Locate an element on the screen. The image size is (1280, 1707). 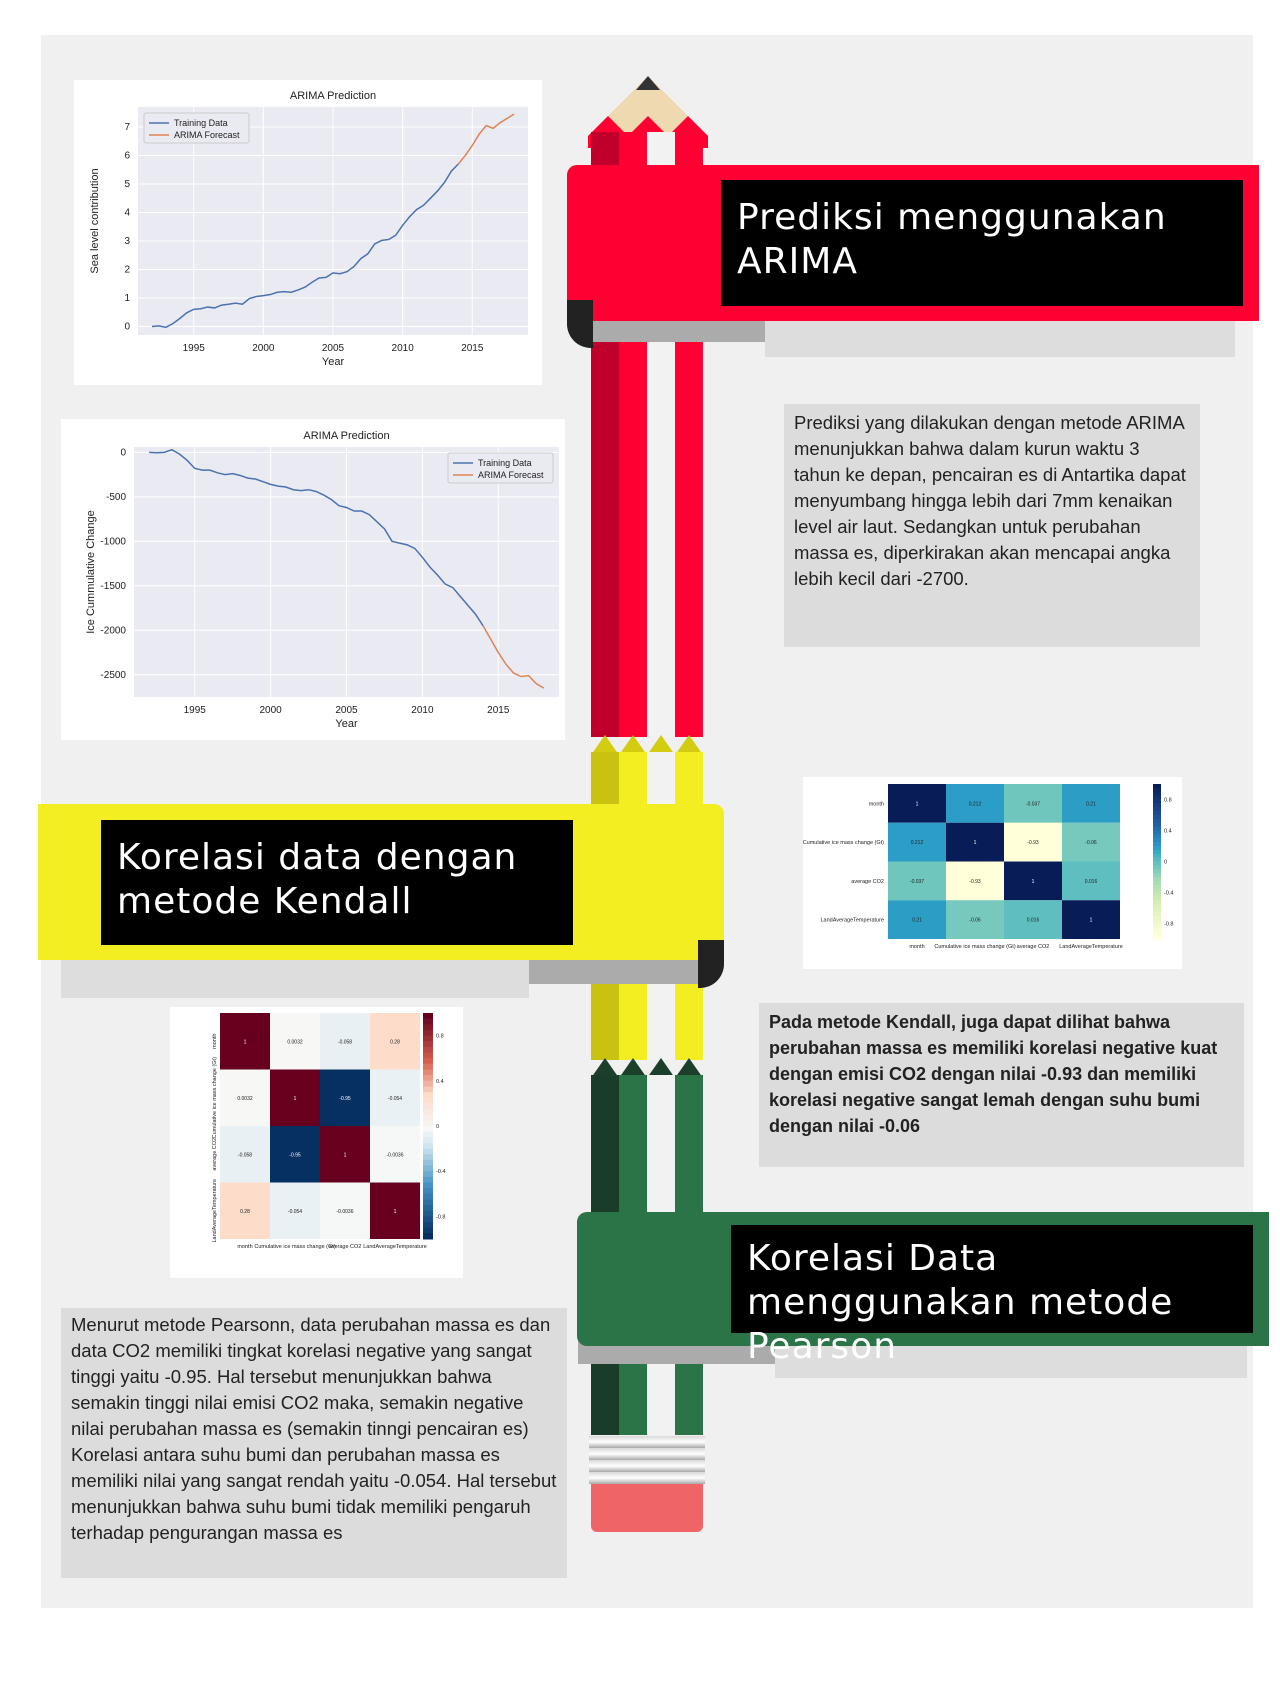
x-tick-label: 1995 is located at coordinates (195, 710).